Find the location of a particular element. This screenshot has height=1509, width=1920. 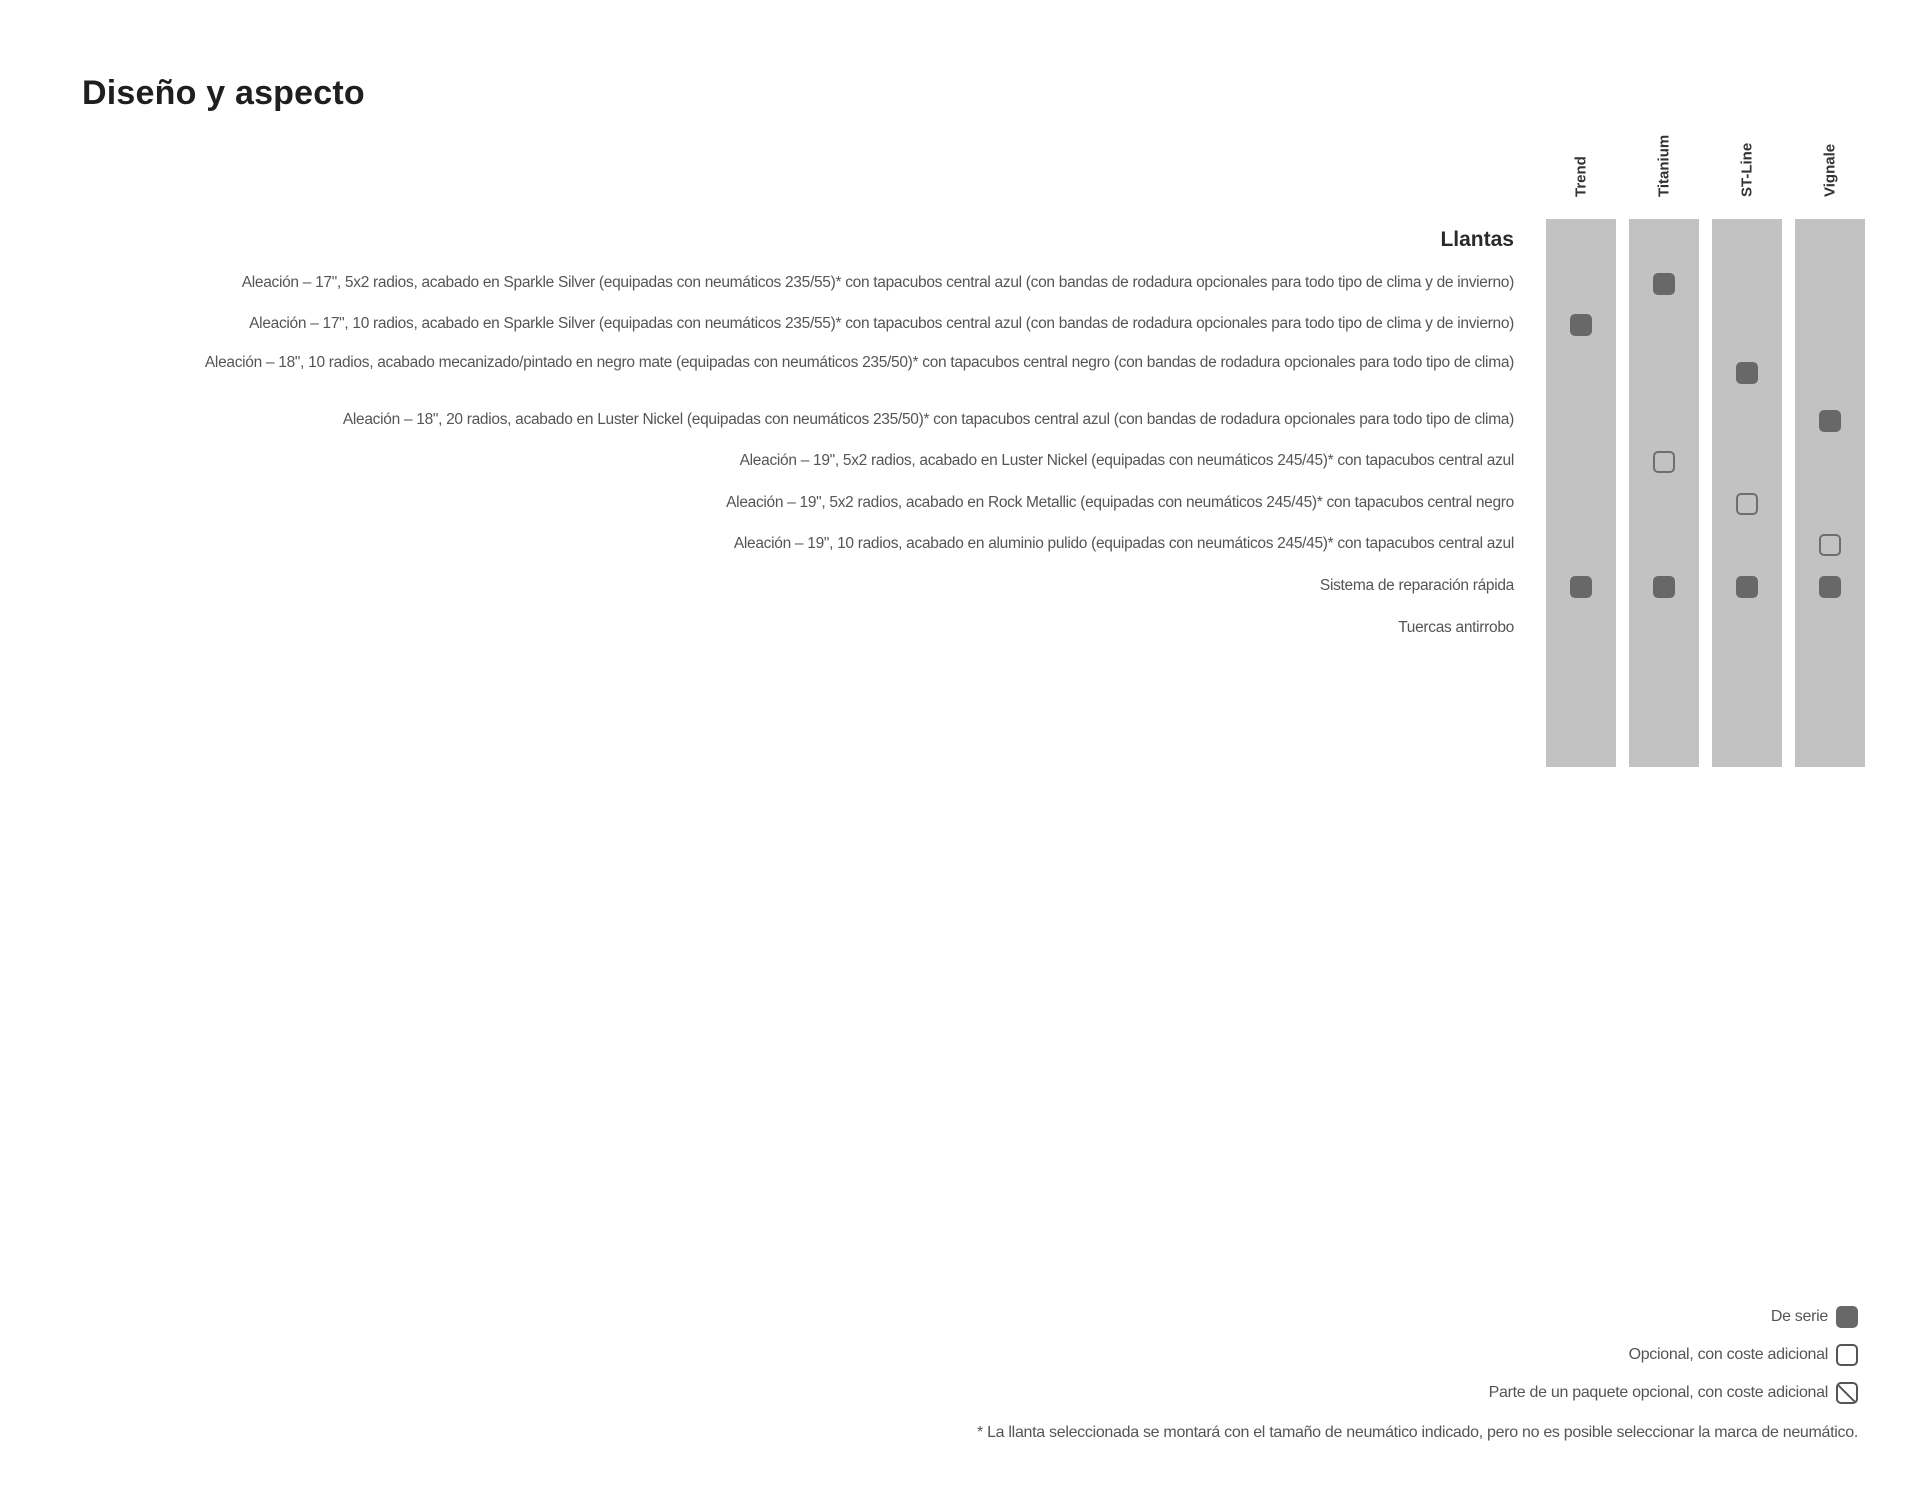

column-header-label: Trend is located at coordinates (1581, 176).